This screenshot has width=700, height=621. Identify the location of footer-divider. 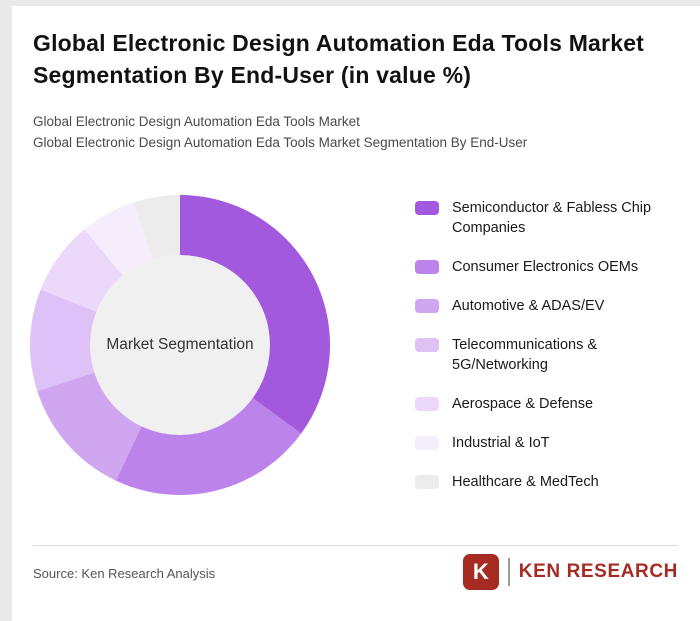
(355, 545).